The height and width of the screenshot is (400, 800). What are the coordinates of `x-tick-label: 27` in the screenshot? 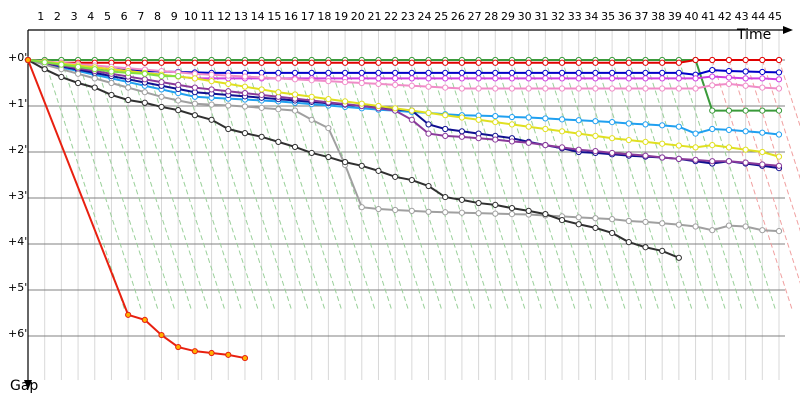 It's located at (475, 16).